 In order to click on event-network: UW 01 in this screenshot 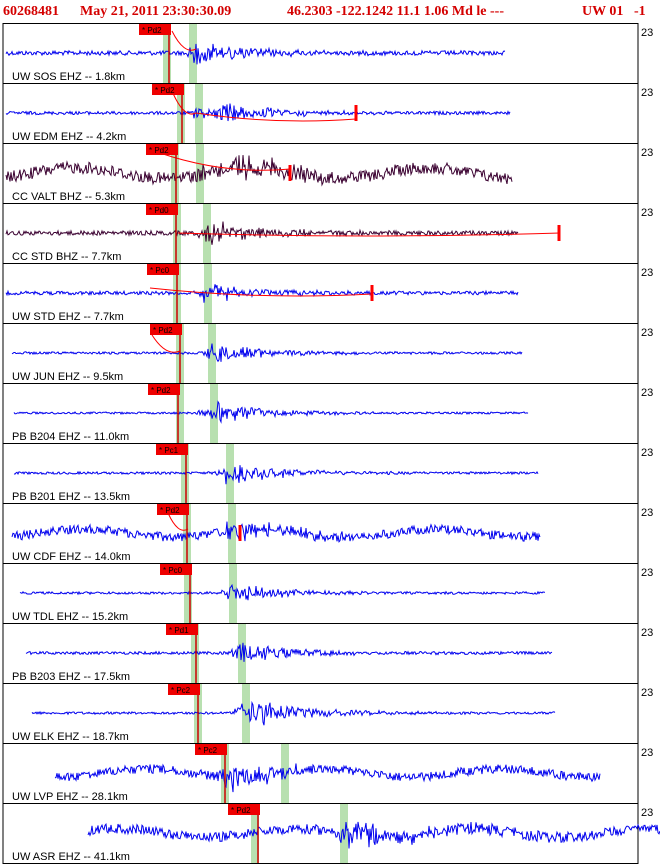, I will do `click(603, 11)`.